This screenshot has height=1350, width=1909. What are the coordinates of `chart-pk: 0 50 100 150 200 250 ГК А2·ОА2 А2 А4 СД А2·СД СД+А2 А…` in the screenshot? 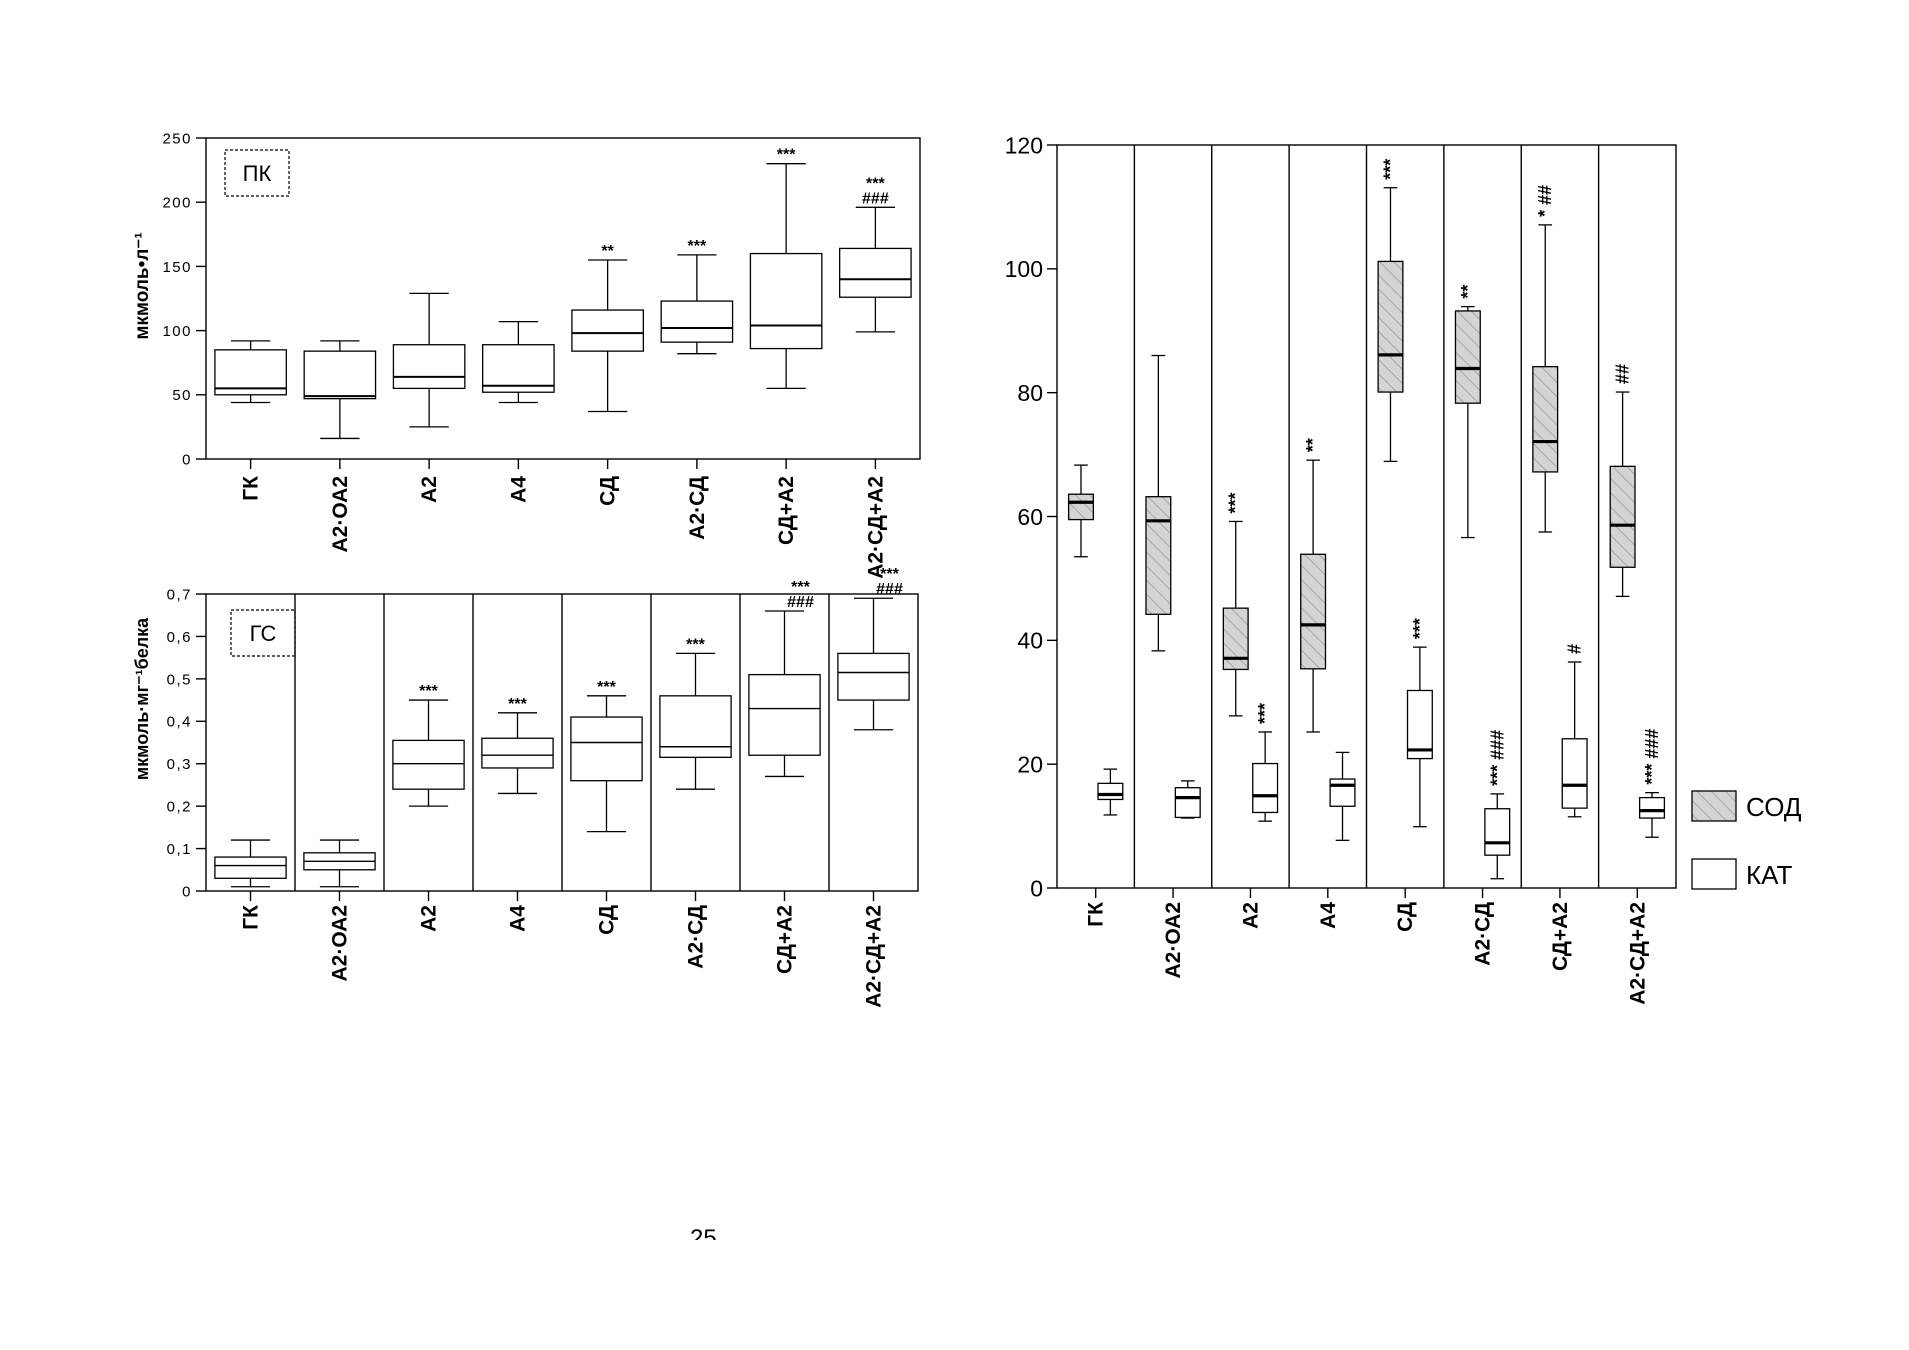 It's located at (526, 354).